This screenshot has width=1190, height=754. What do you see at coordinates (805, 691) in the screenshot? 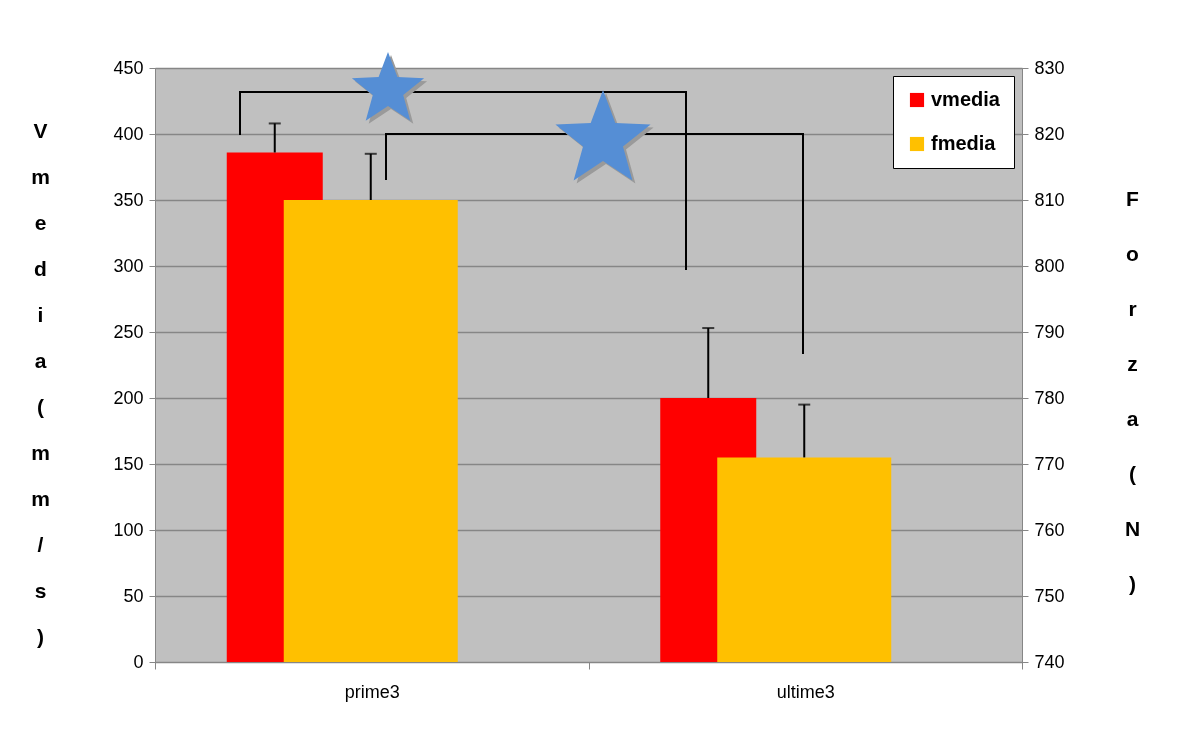
I see `x-tick-label: ultime3` at bounding box center [805, 691].